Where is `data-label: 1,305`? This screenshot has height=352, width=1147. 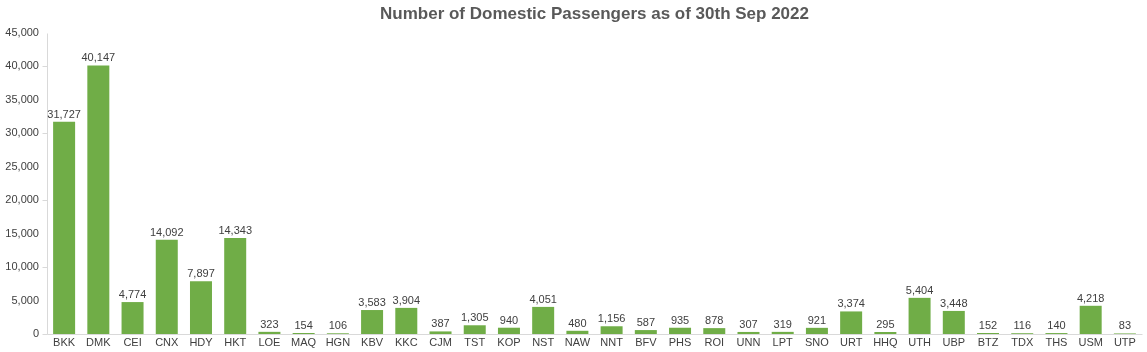
data-label: 1,305 is located at coordinates (474, 317).